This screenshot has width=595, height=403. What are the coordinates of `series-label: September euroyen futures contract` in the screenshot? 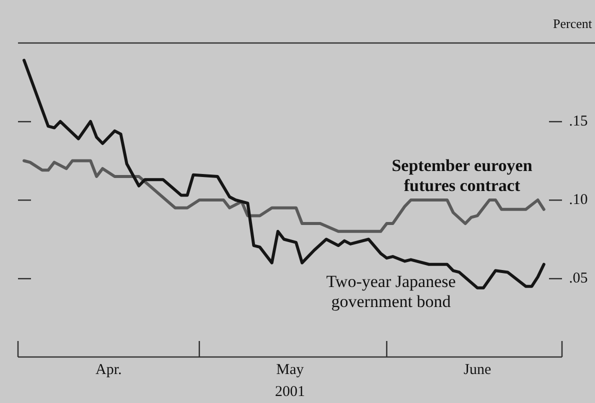 It's located at (462, 176).